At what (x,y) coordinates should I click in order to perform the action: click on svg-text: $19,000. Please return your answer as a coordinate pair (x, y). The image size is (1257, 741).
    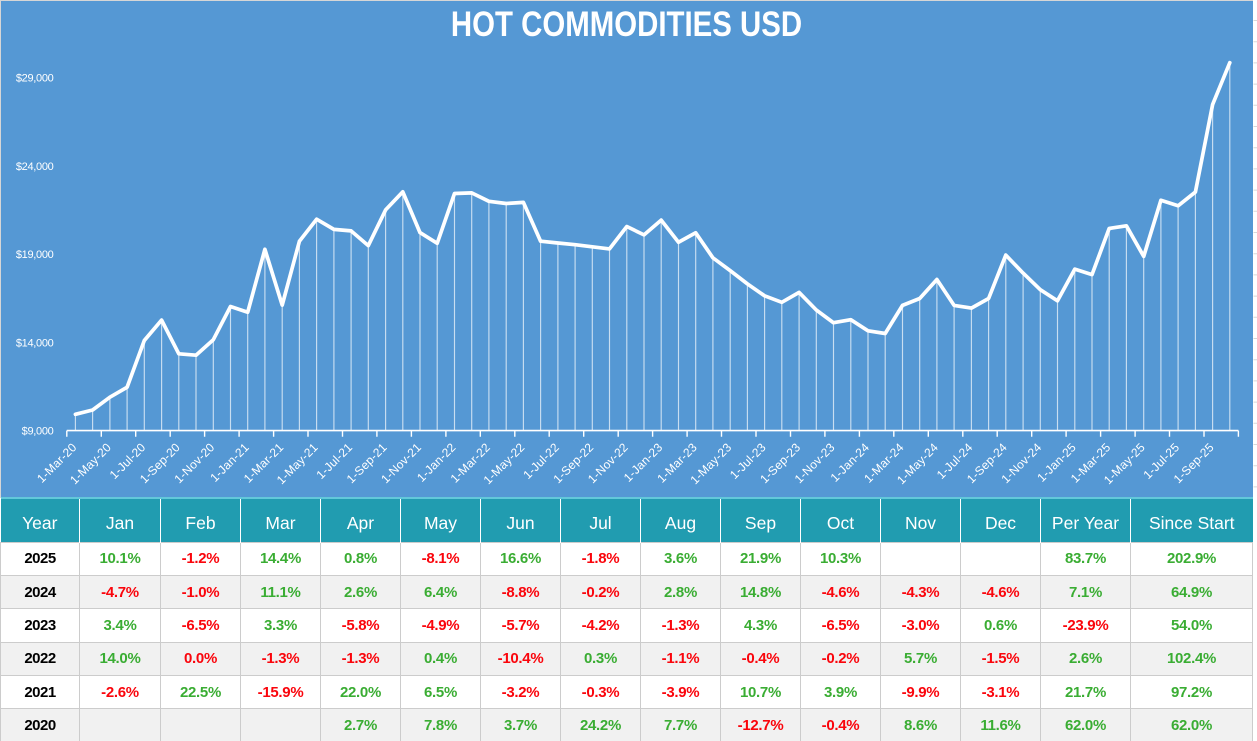
    Looking at the image, I should click on (35, 255).